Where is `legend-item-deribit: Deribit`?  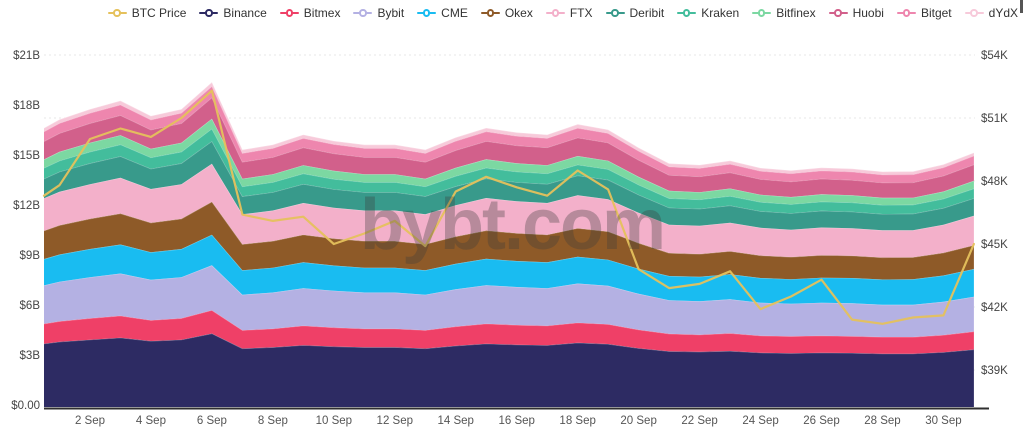
legend-item-deribit: Deribit is located at coordinates (635, 13).